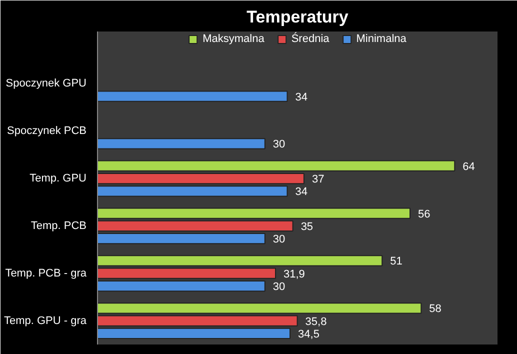  What do you see at coordinates (297, 17) in the screenshot?
I see `chart-title: Temperatury` at bounding box center [297, 17].